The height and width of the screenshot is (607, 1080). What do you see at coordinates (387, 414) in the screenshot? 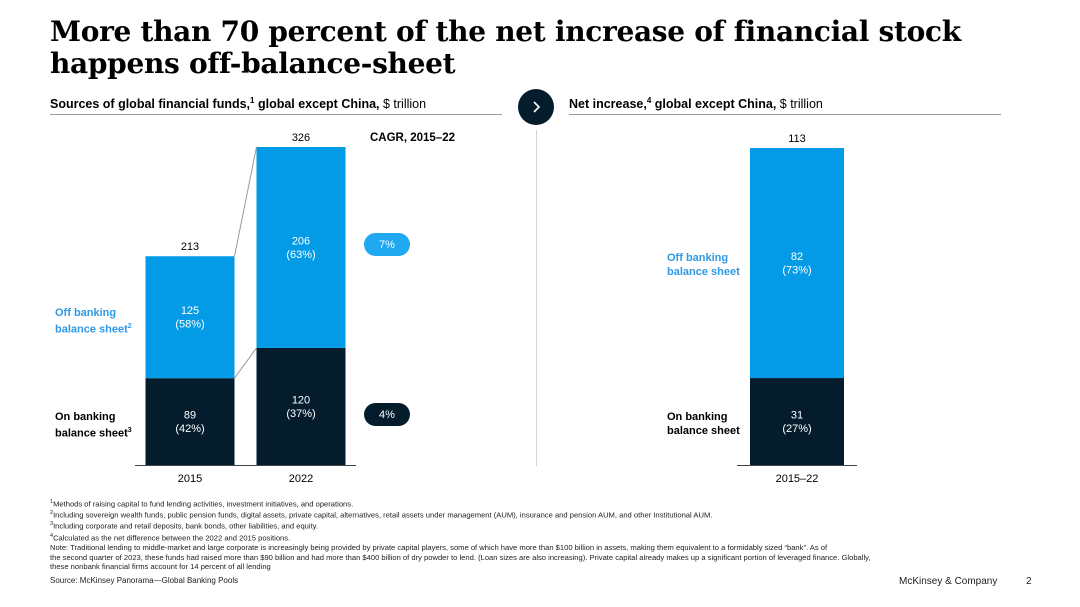
I see `cagr-on-pill: 4%` at bounding box center [387, 414].